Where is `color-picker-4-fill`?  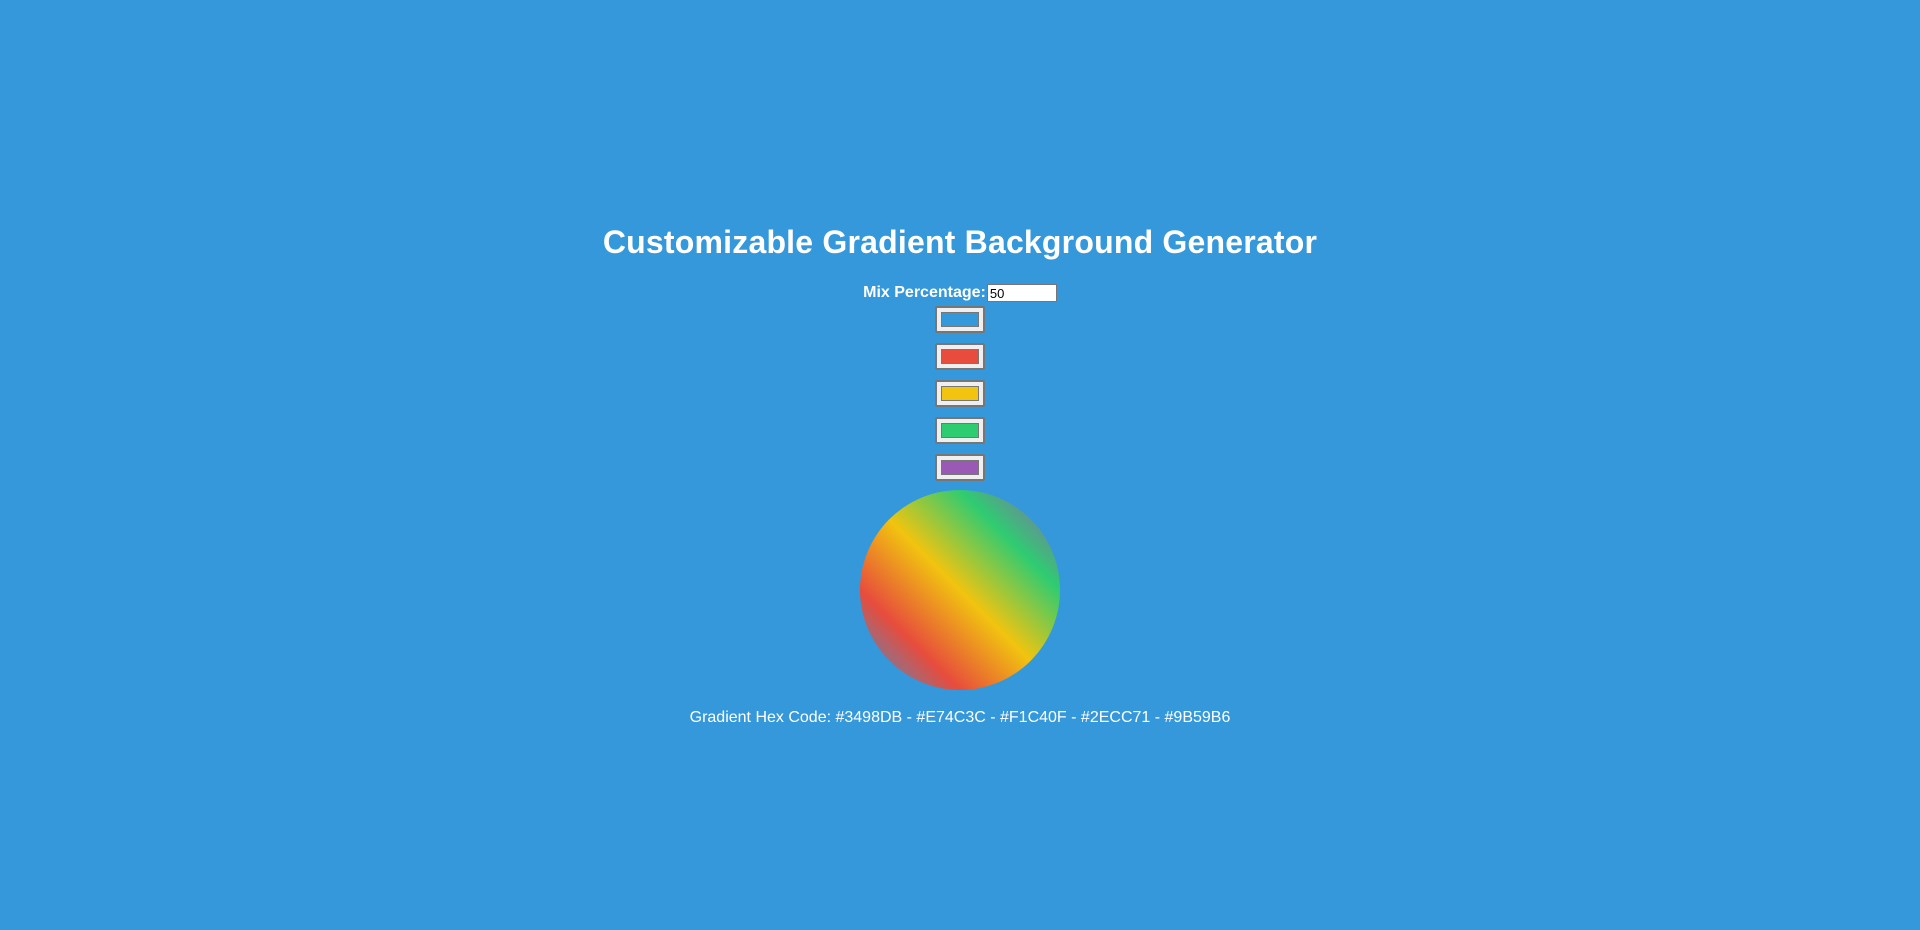 color-picker-4-fill is located at coordinates (960, 430).